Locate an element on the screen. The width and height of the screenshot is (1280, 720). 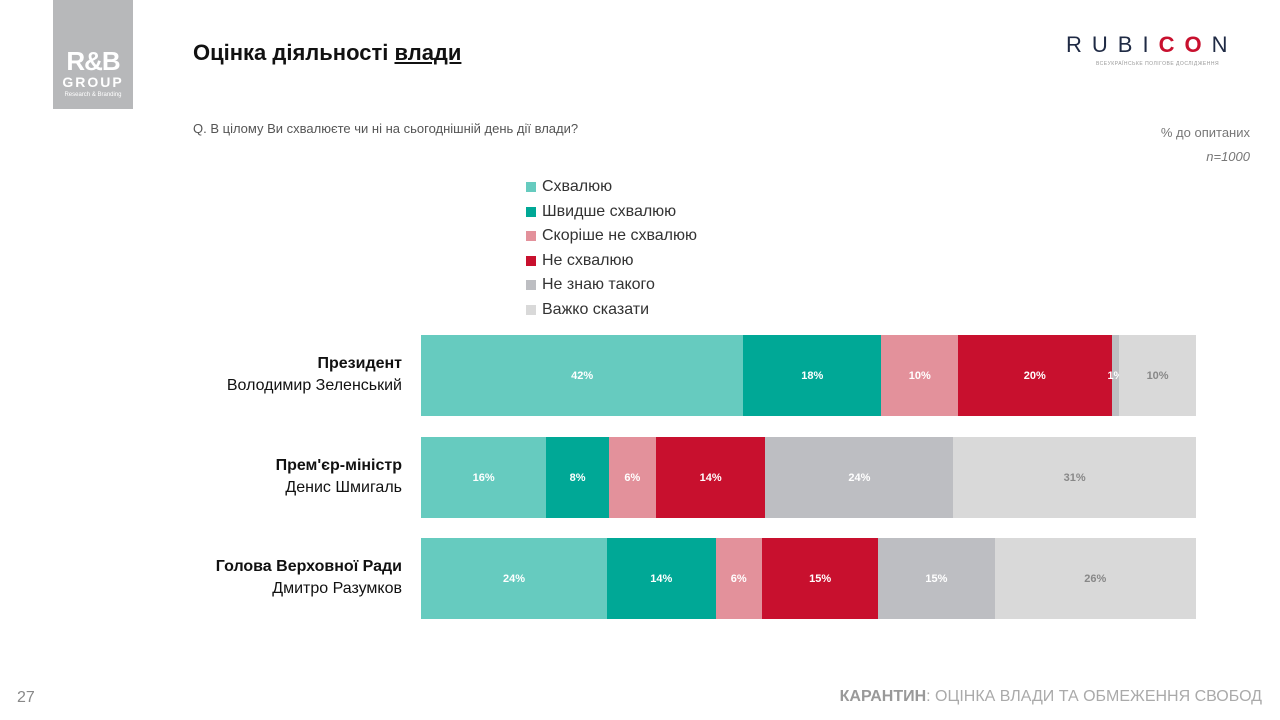
page-title: Оцінка діяльності влади is located at coordinates (327, 53).